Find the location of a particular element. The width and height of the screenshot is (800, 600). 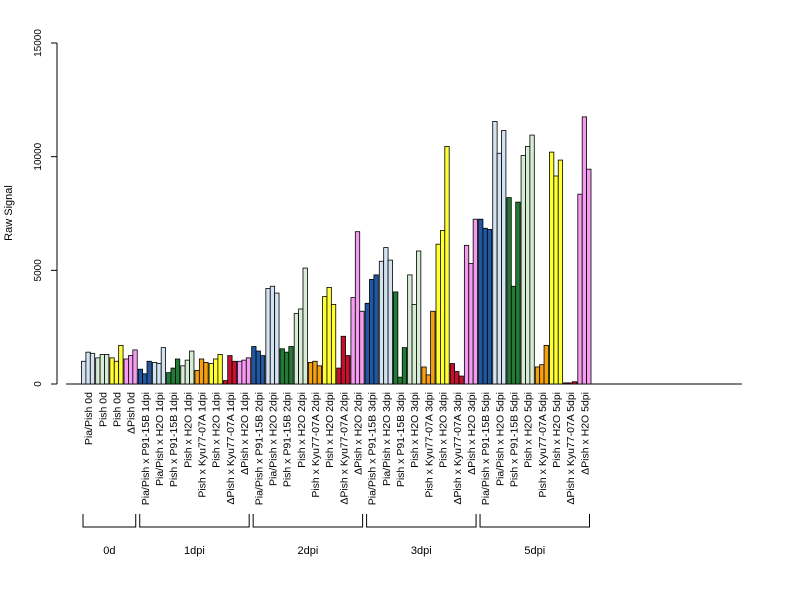

group-label: 5dpi is located at coordinates (534, 551).